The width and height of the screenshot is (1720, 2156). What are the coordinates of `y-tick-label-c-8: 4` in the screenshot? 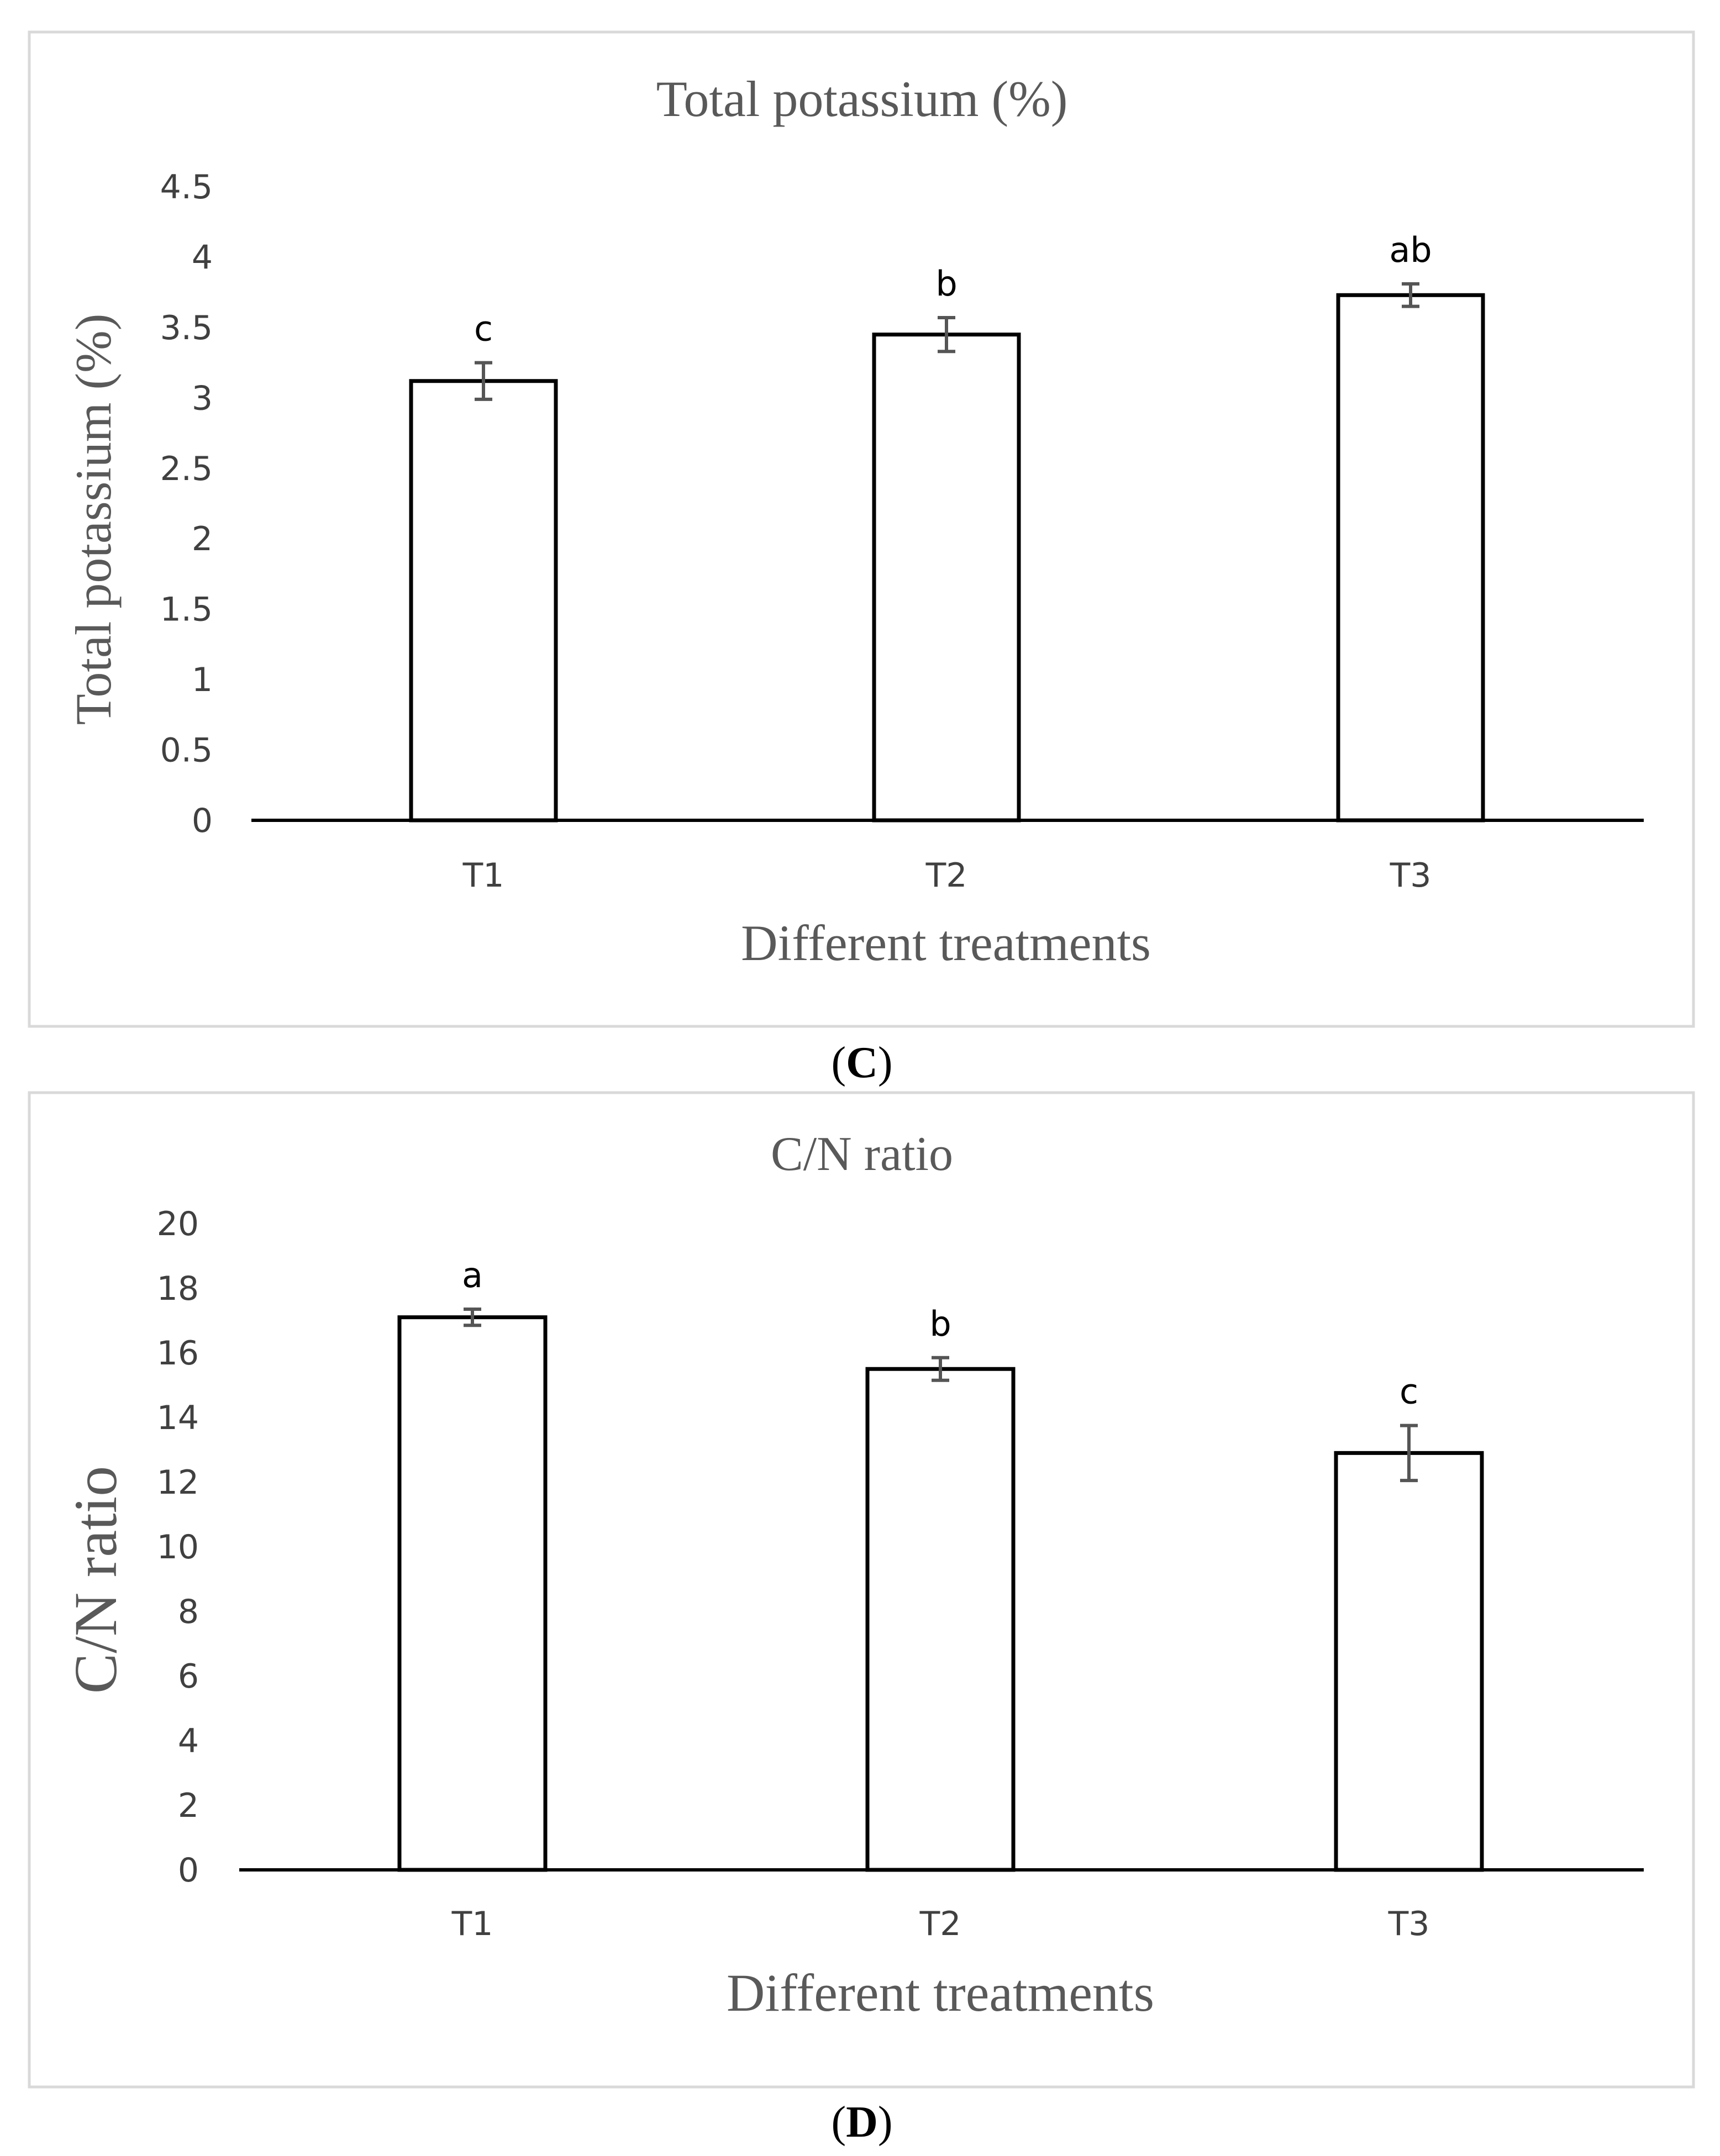 It's located at (202, 257).